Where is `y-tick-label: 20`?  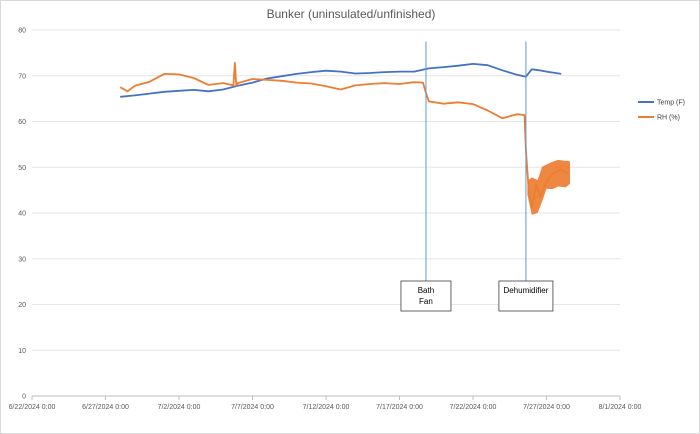 y-tick-label: 20 is located at coordinates (22, 305).